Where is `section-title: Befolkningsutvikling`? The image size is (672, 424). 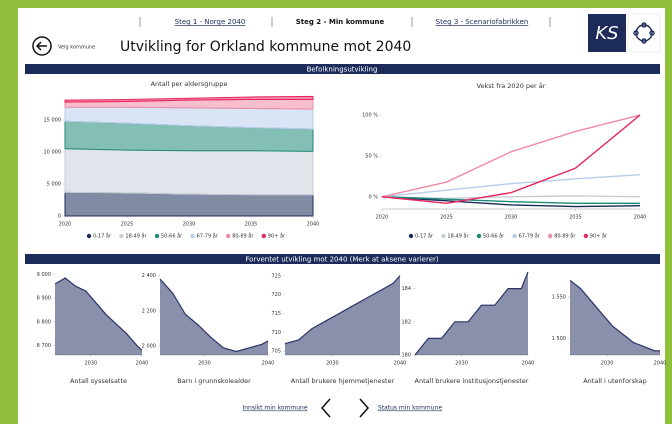 section-title: Befolkningsutvikling is located at coordinates (342, 70).